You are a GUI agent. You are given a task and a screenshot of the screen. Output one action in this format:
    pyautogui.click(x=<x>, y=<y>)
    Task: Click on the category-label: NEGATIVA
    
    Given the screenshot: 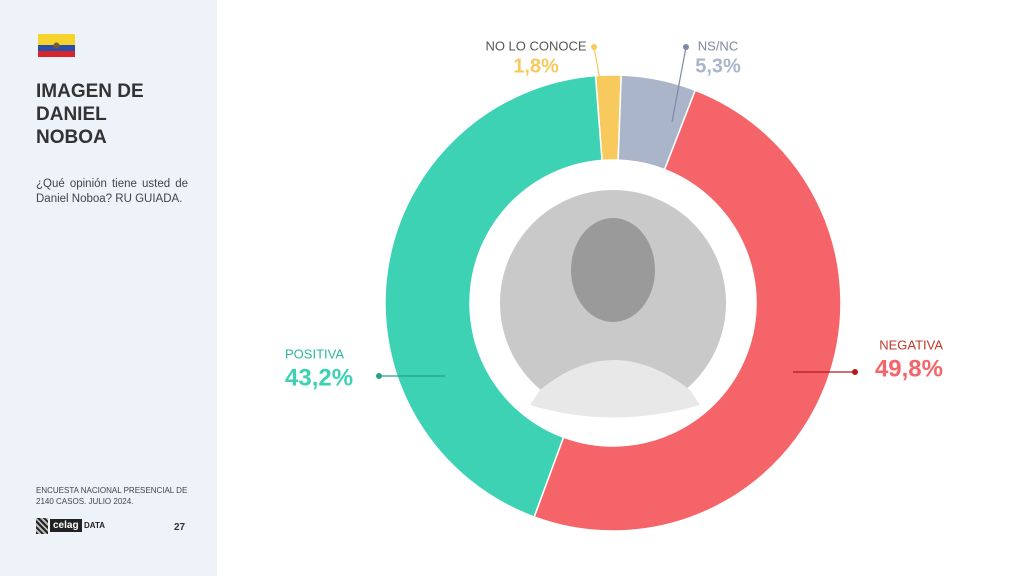 What is the action you would take?
    pyautogui.click(x=911, y=344)
    